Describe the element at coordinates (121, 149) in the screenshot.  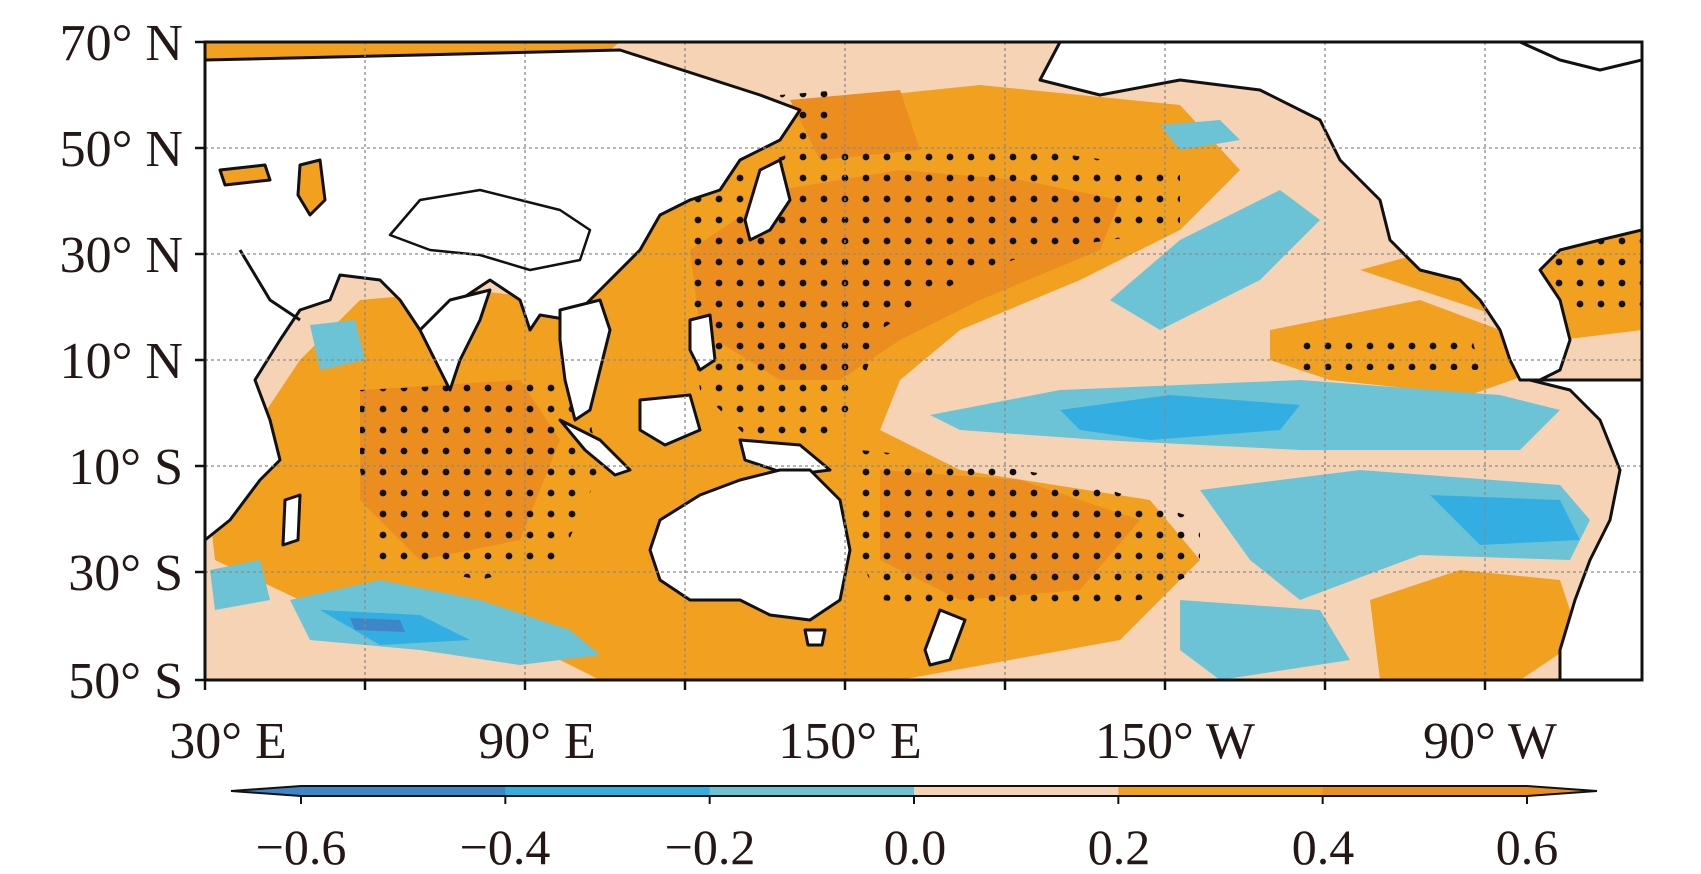
I see `lat-label-50n: 50° N` at that location.